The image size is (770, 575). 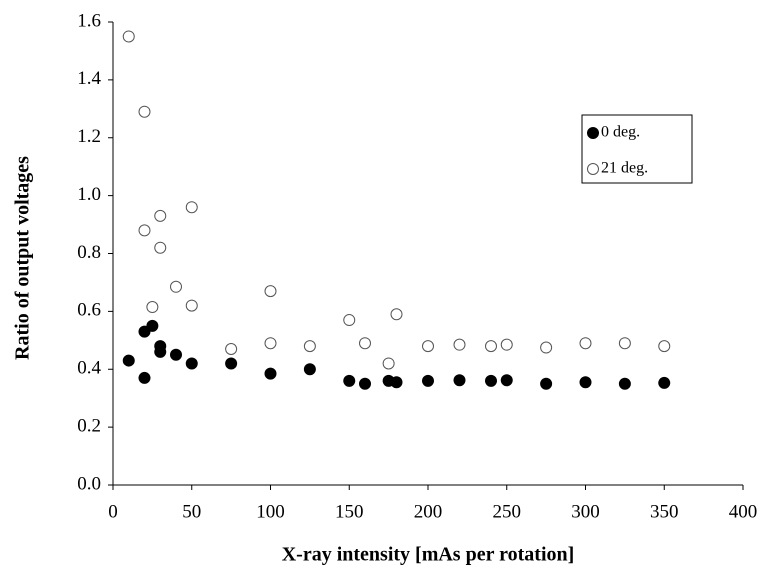 I want to click on y-tick-label: 0.4, so click(x=89, y=368).